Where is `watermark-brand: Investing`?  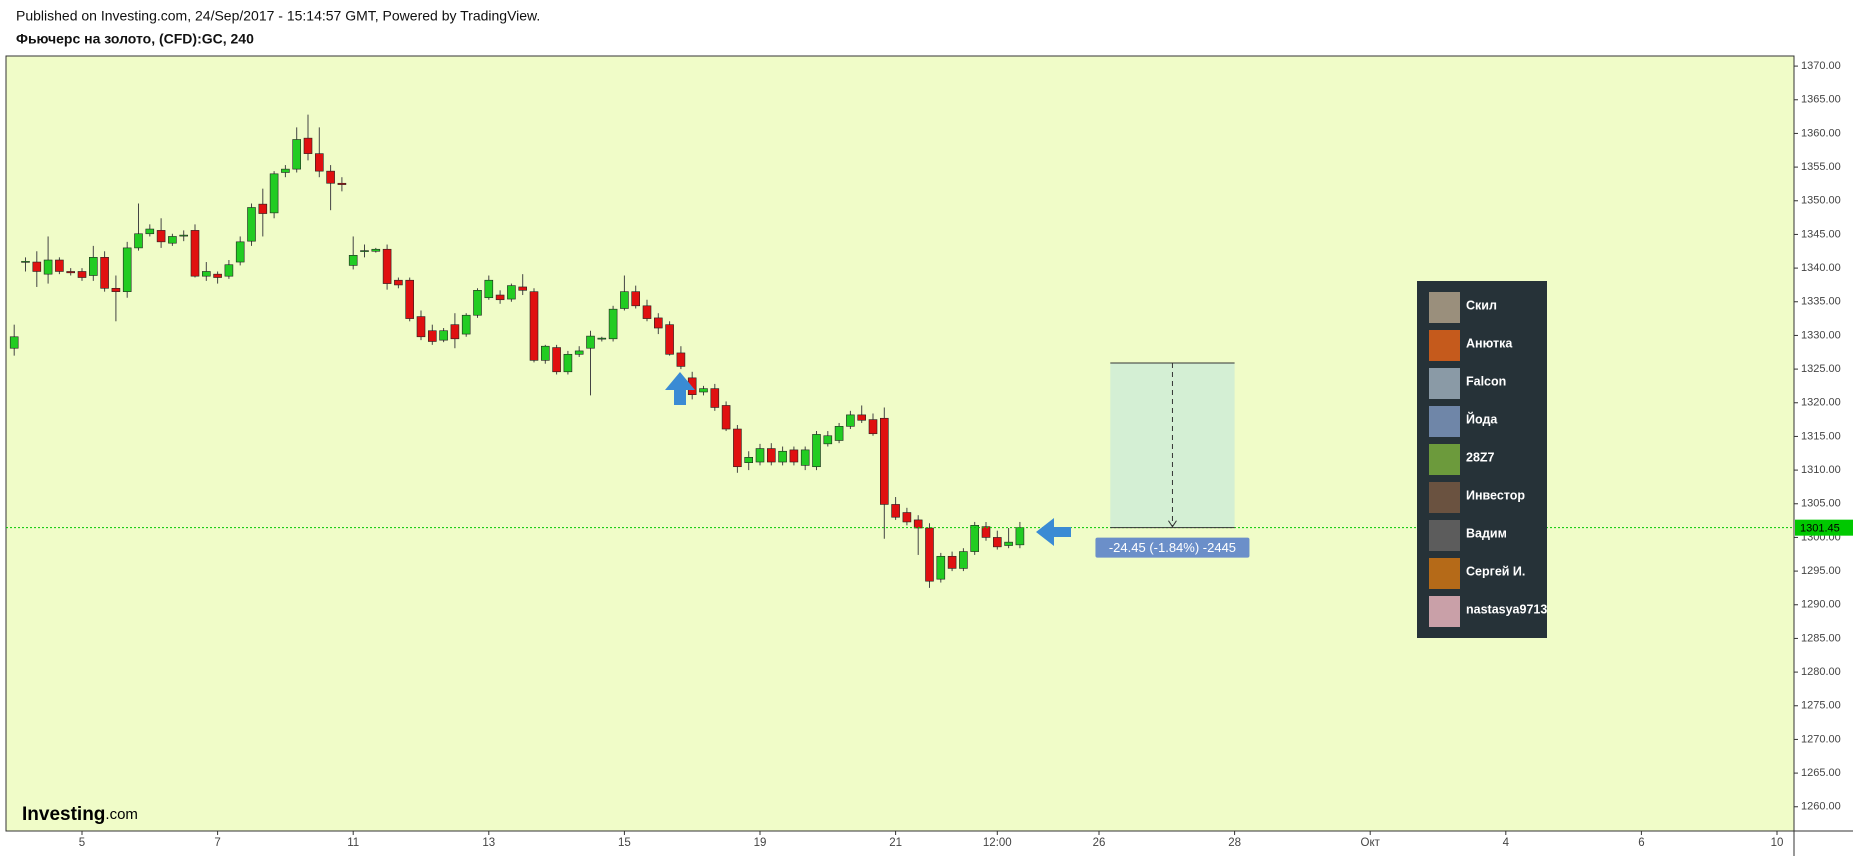 watermark-brand: Investing is located at coordinates (63, 814).